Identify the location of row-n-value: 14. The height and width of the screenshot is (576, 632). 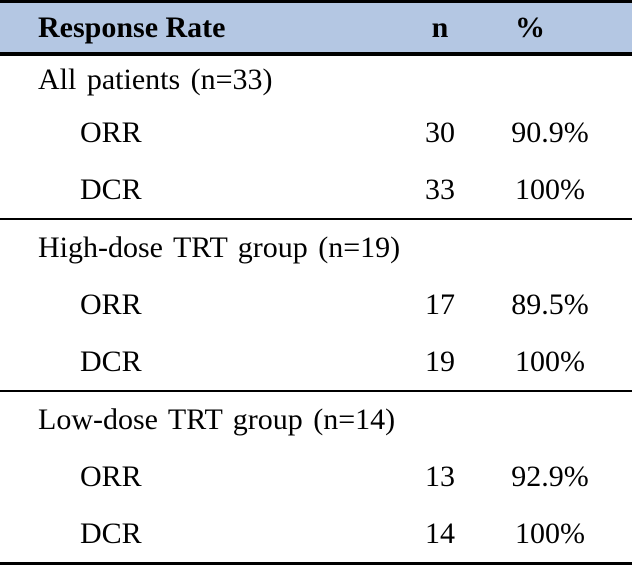
(440, 533).